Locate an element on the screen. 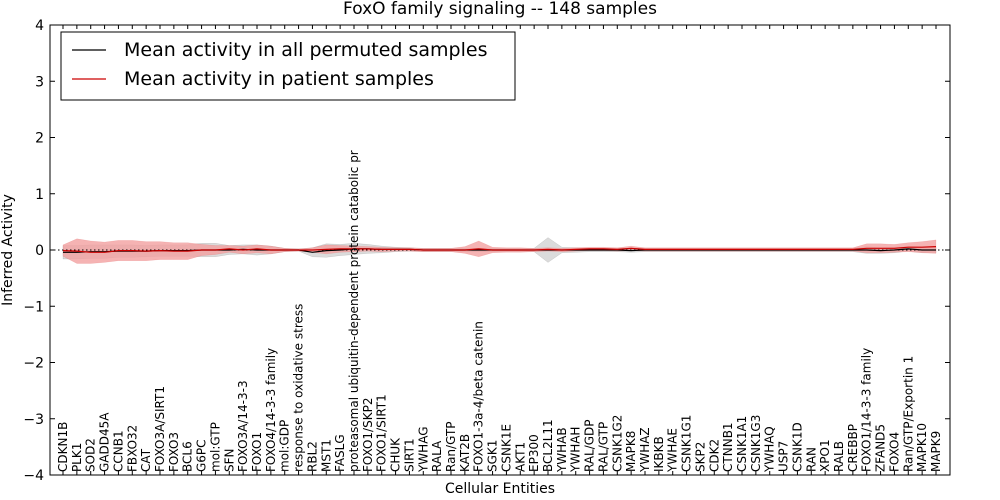  x-tick-label: YWHAG is located at coordinates (423, 449).